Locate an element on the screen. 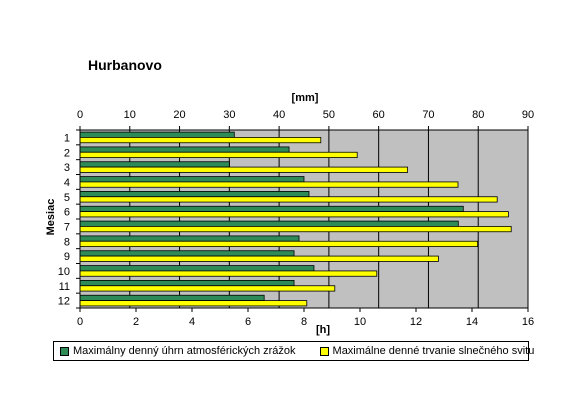 The image size is (585, 419). x-top-tick-label: 80 is located at coordinates (478, 115).